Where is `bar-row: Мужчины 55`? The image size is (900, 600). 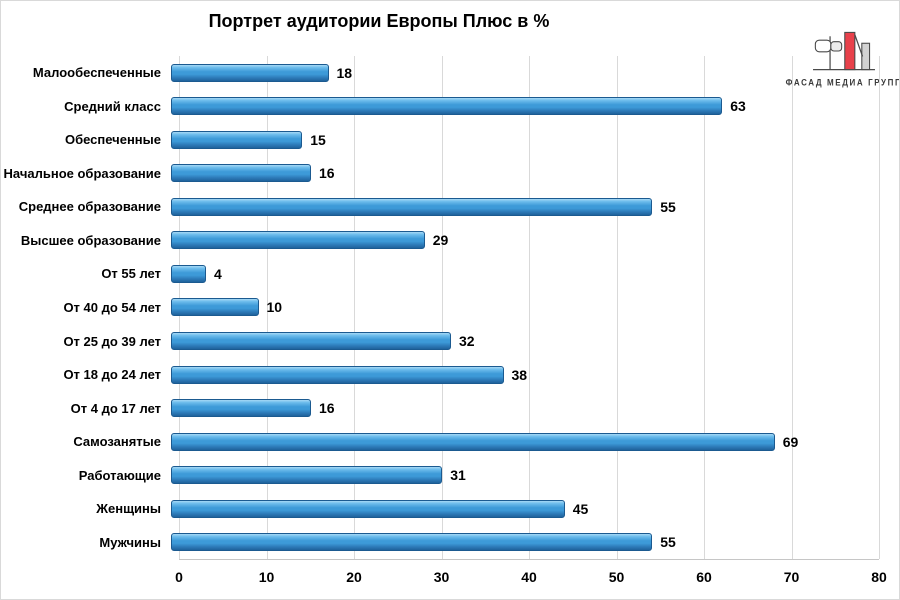
bar-row: Мужчины 55 is located at coordinates (440, 542).